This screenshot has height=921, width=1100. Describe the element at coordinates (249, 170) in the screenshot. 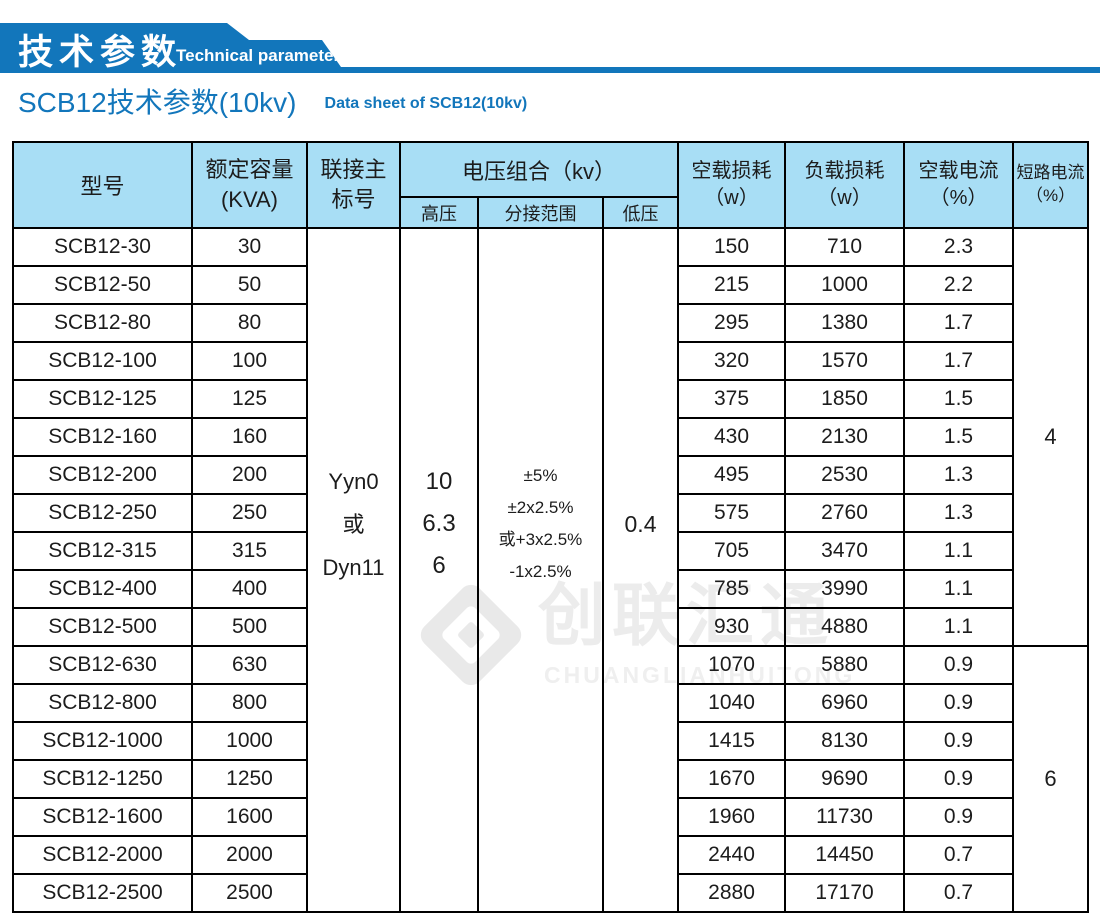

I see `header-capacity-line1: 额定容量` at that location.